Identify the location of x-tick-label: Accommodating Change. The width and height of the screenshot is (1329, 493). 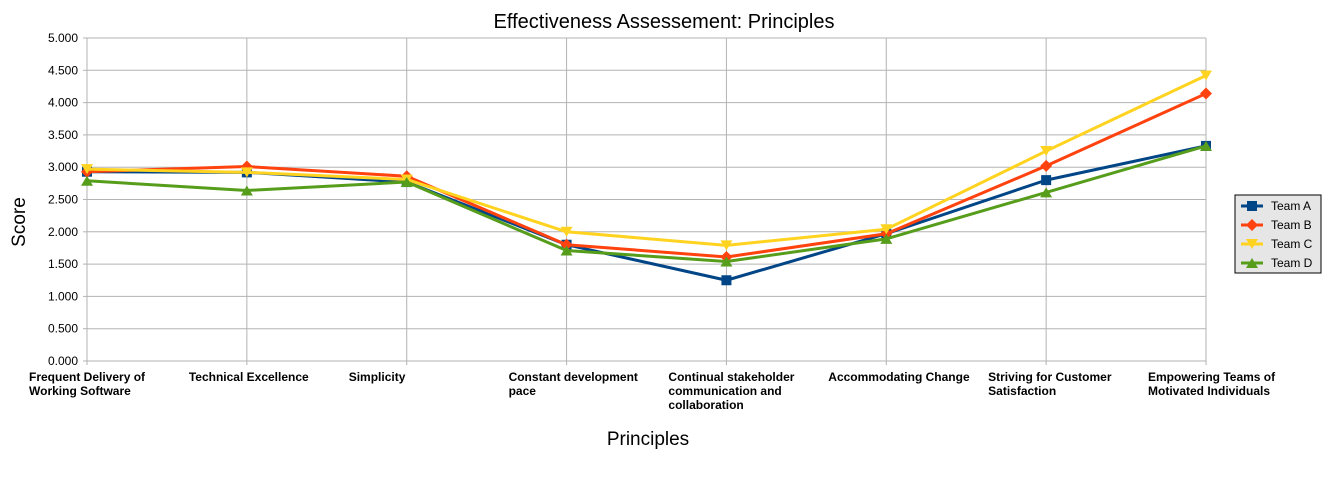
(899, 377).